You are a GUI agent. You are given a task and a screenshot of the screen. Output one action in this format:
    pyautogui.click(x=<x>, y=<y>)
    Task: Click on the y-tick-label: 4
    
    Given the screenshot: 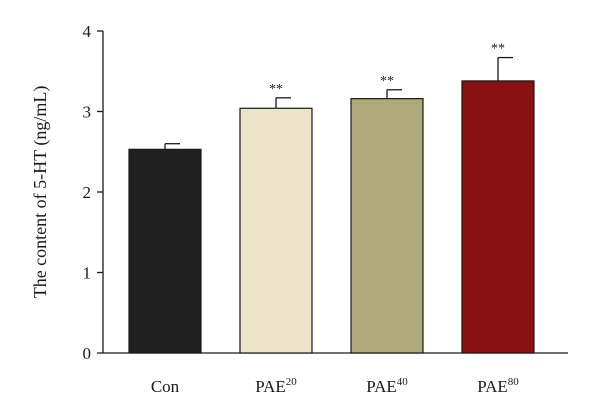 What is the action you would take?
    pyautogui.click(x=87, y=31)
    